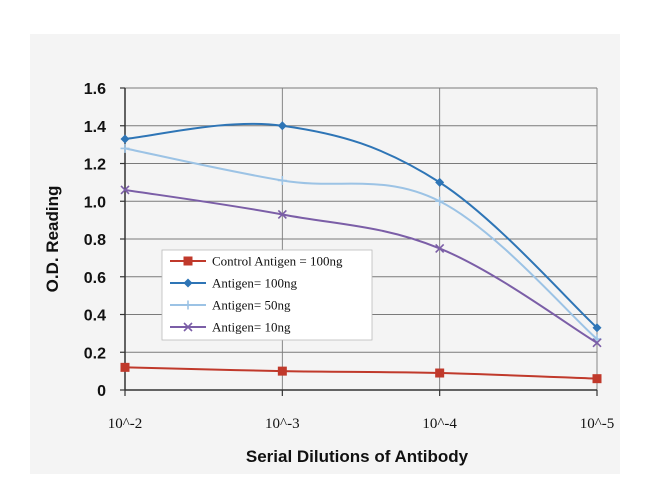  Describe the element at coordinates (95, 316) in the screenshot. I see `y-tick-label: 0.4` at that location.